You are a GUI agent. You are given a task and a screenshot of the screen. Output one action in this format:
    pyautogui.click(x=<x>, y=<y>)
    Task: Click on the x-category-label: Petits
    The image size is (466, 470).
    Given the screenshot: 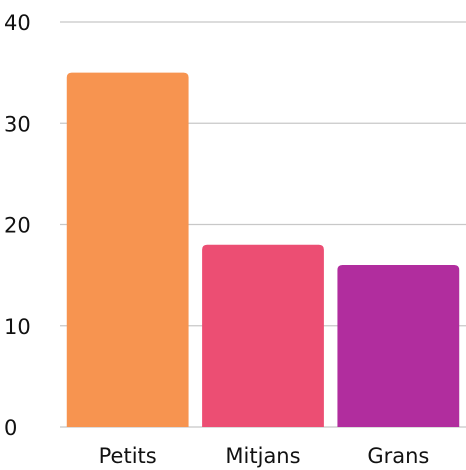 What is the action you would take?
    pyautogui.click(x=128, y=456)
    